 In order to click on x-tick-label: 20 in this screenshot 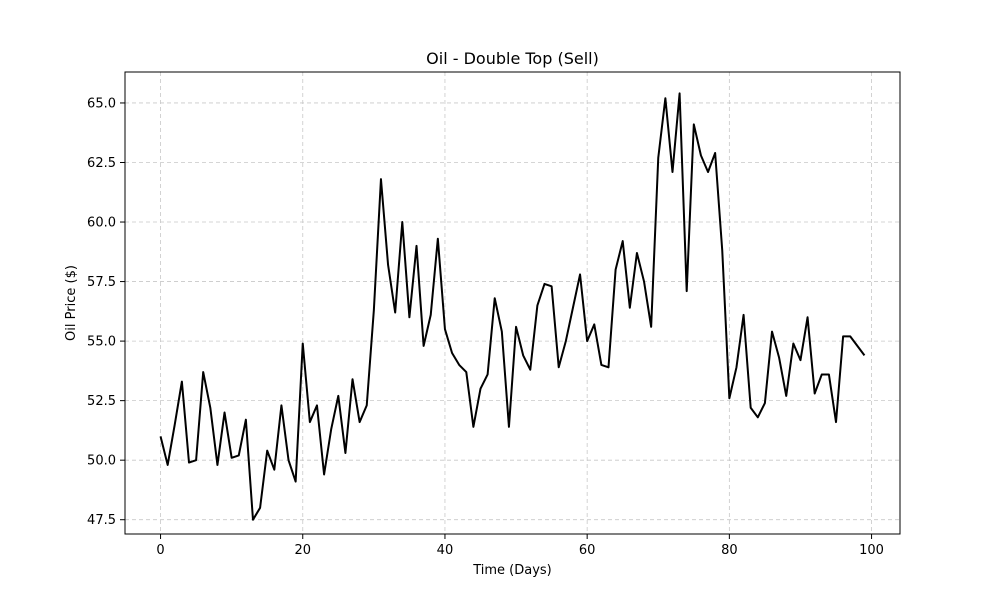, I will do `click(302, 550)`.